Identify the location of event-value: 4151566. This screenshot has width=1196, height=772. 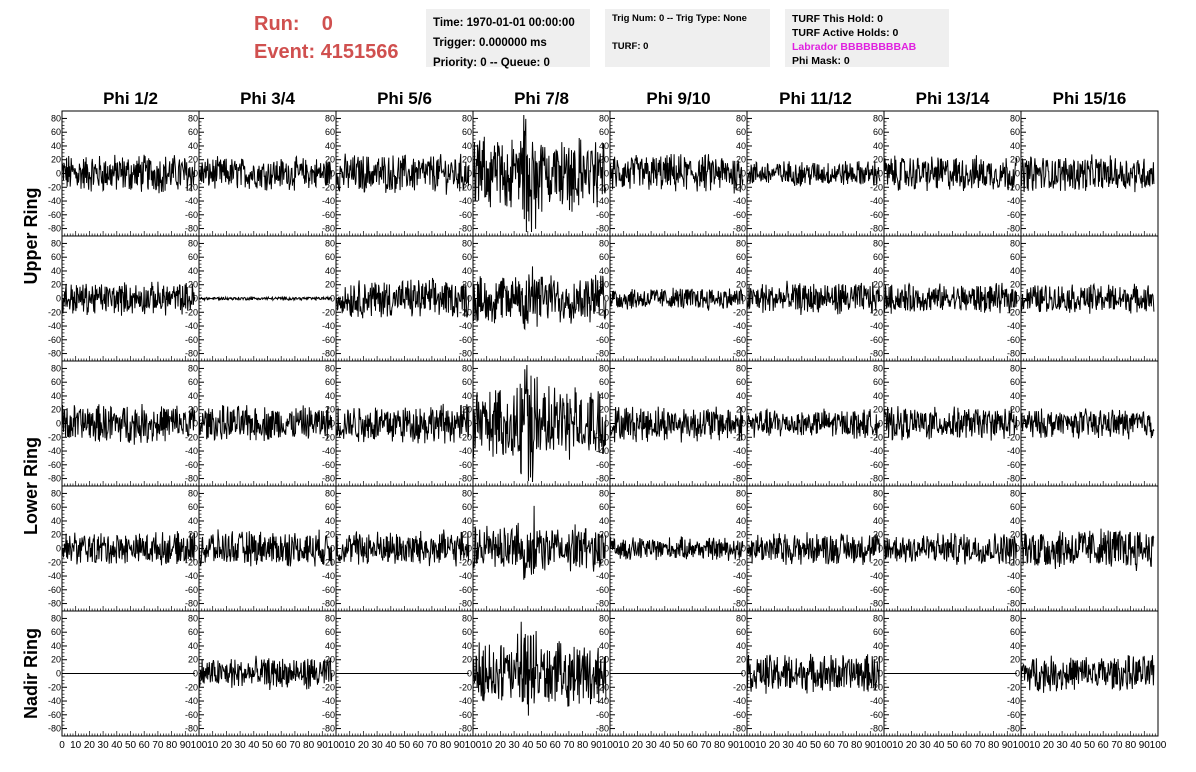
(359, 52).